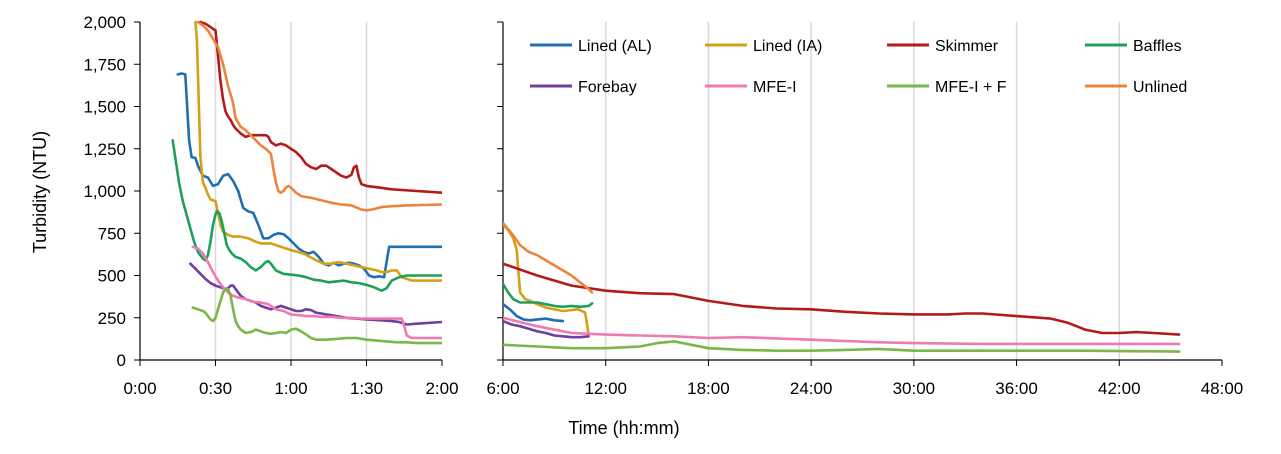  Describe the element at coordinates (605, 388) in the screenshot. I see `x-tick-label: 12:00` at that location.